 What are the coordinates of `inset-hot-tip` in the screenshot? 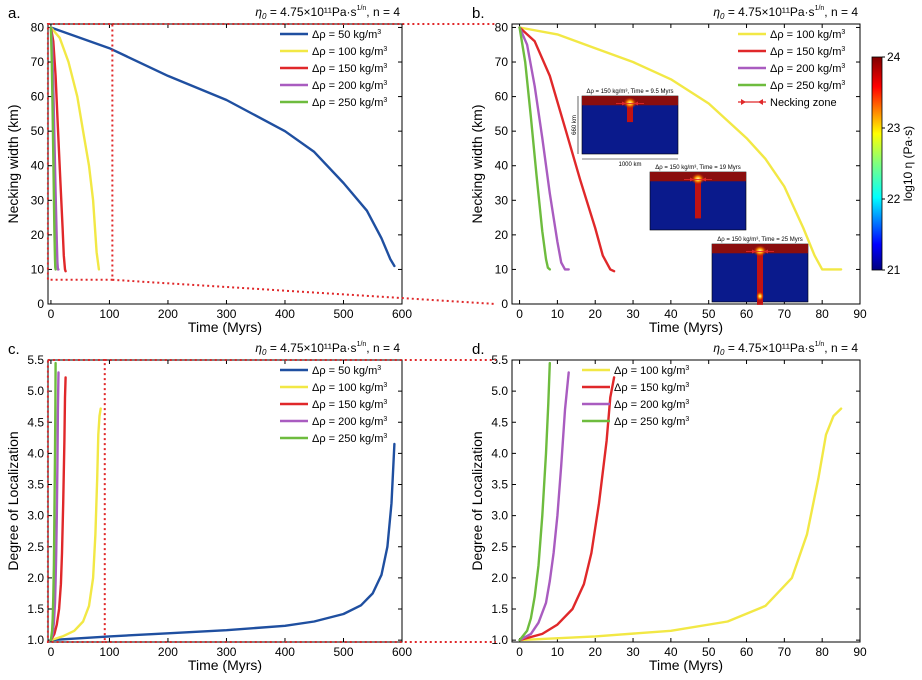 It's located at (760, 296).